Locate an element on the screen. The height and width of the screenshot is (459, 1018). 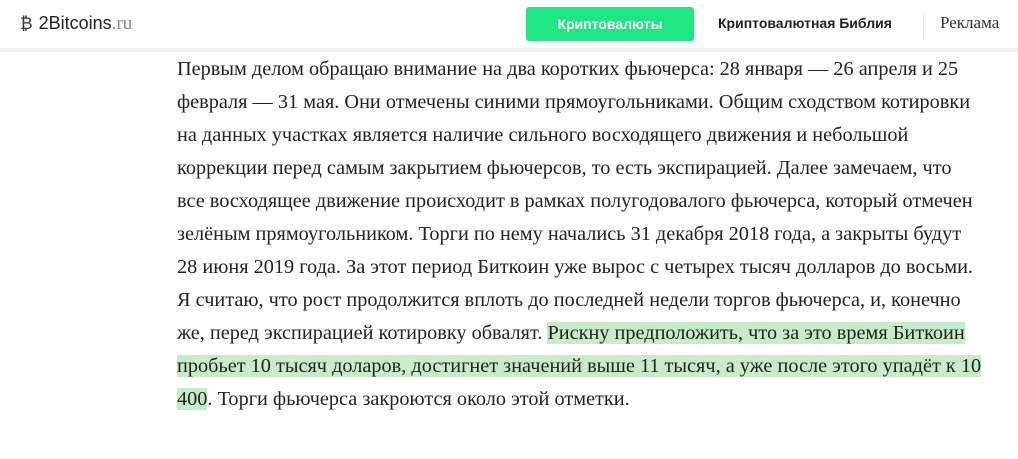
crypto-button: Криптовалюты is located at coordinates (610, 24).